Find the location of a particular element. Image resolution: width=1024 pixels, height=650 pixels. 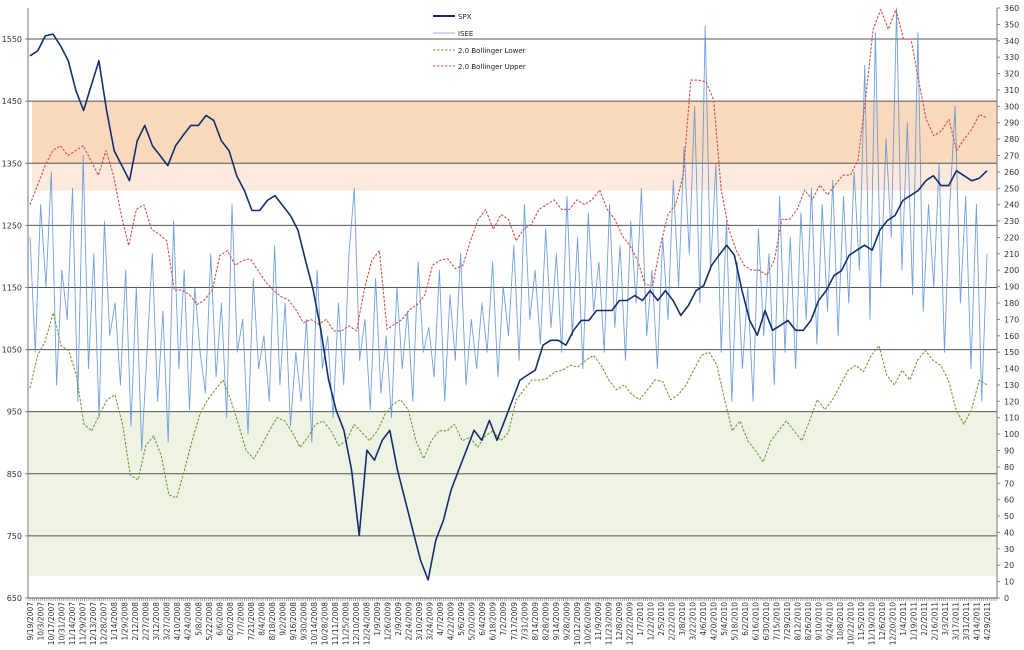

x-tick-label: 11/25/2008 is located at coordinates (345, 623).